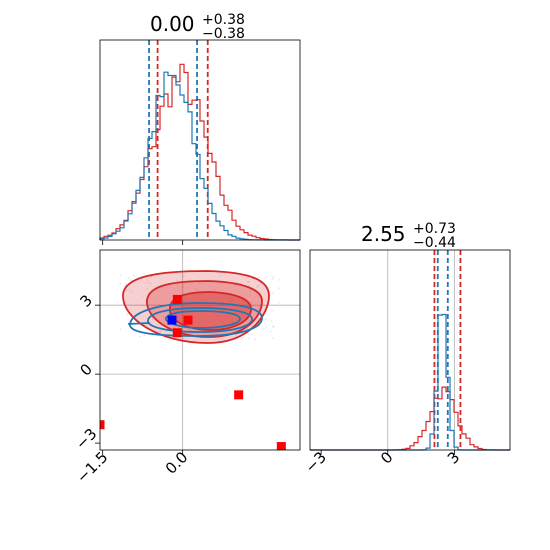  Describe the element at coordinates (223, 20) in the screenshot. I see `title-upper-error: +0.38` at that location.